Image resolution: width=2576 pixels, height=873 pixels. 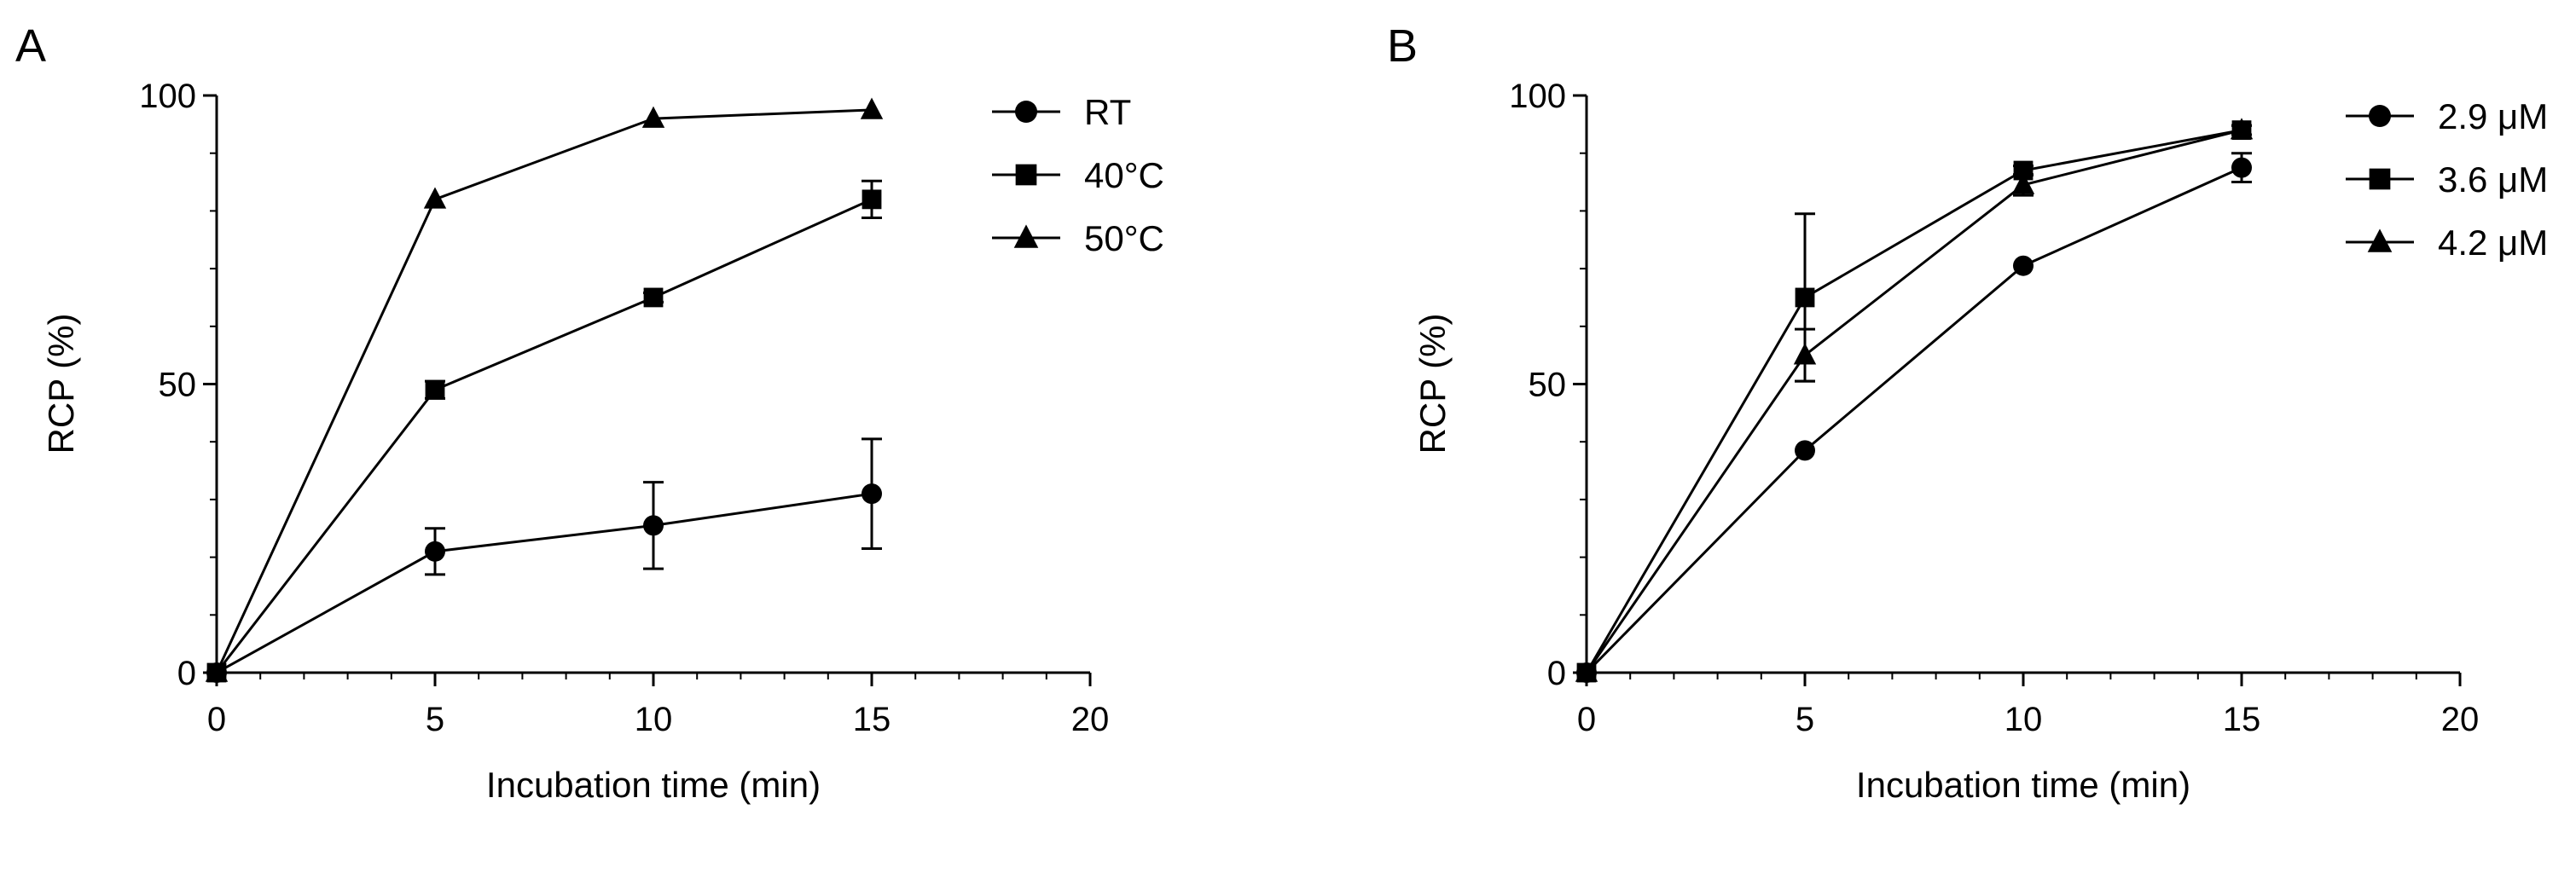 I want to click on panel-b-legend-label: 2.9 μM, so click(x=2493, y=116).